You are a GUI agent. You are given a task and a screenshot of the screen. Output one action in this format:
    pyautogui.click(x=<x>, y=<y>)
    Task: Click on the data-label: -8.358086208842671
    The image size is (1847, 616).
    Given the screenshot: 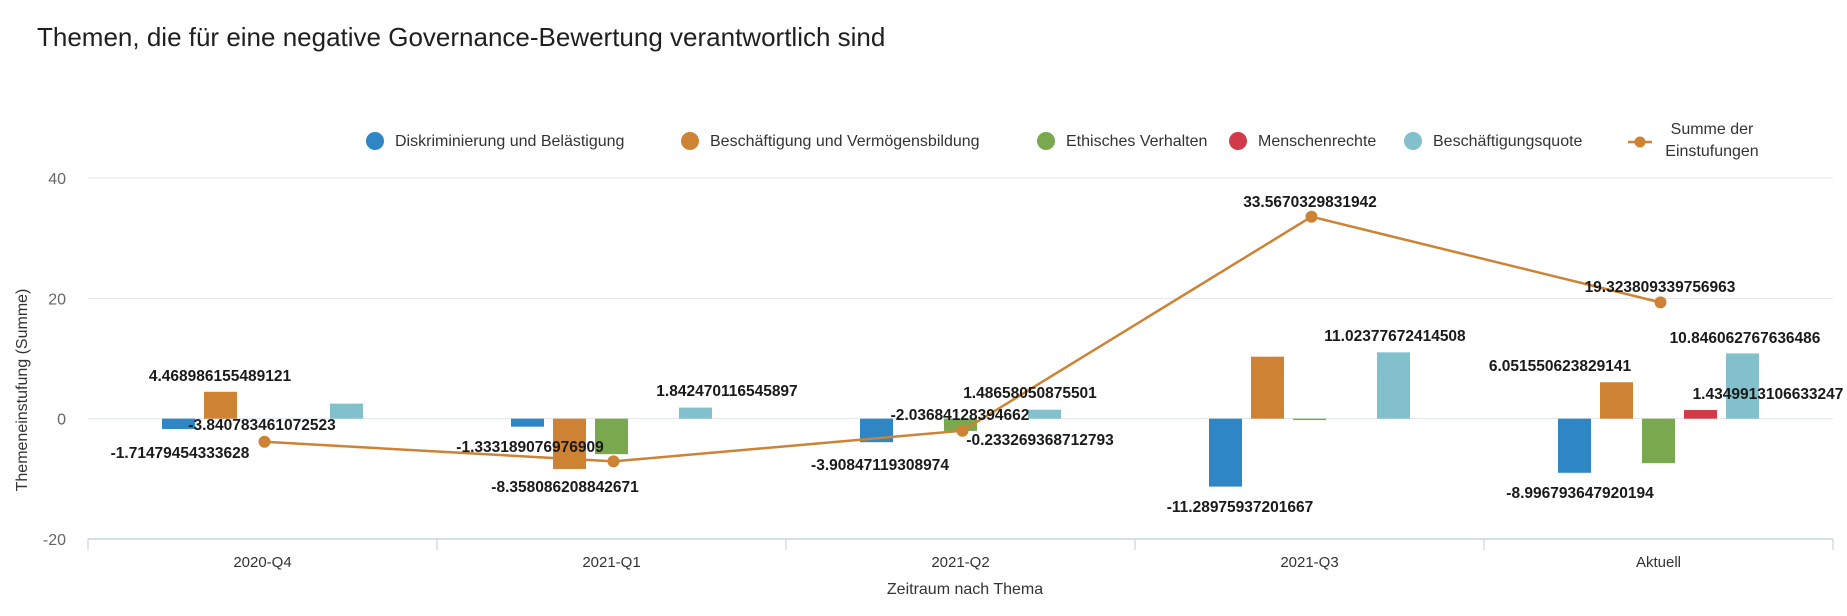 What is the action you would take?
    pyautogui.click(x=565, y=487)
    